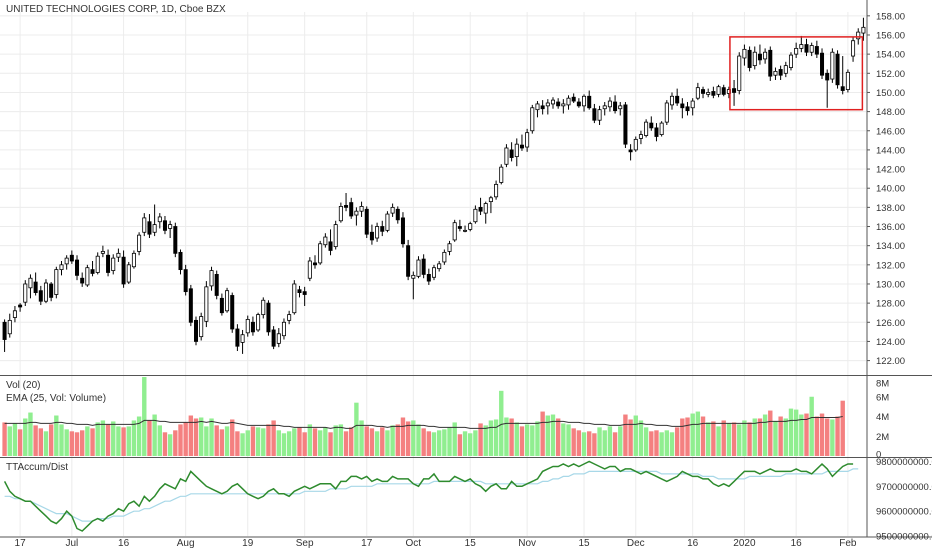  Describe the element at coordinates (584, 543) in the screenshot. I see `x-tick-label: 15` at that location.